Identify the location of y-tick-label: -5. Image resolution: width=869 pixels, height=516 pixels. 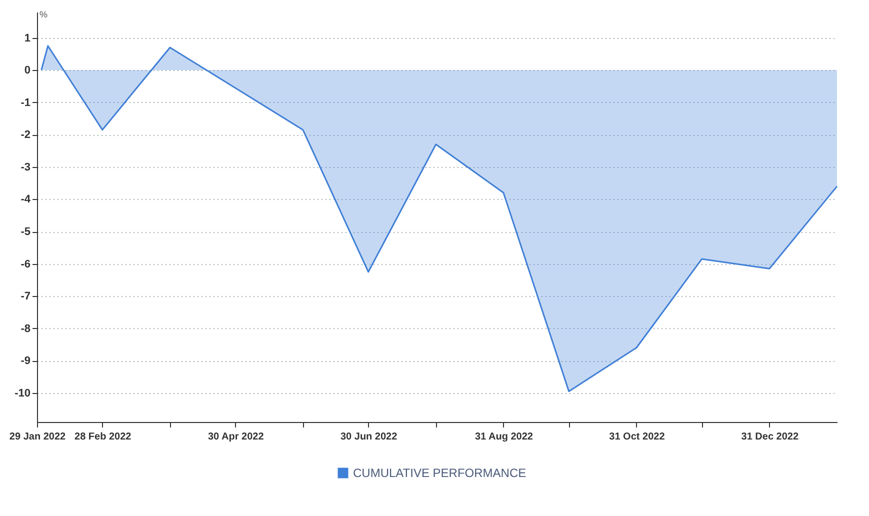
(25, 232).